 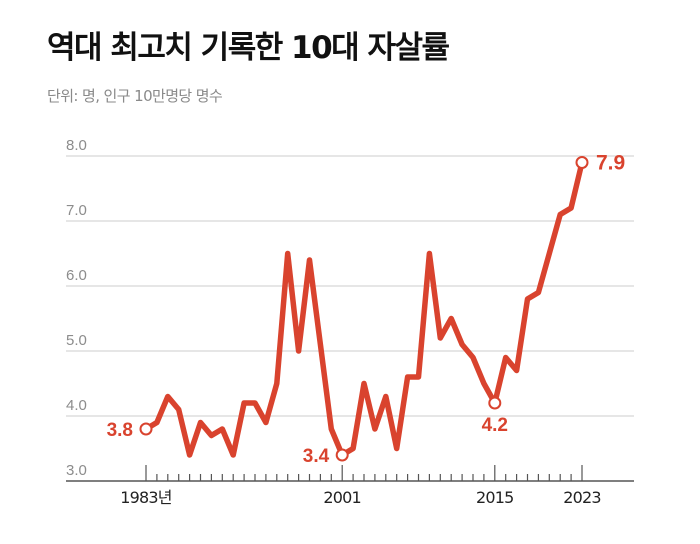 What do you see at coordinates (76, 470) in the screenshot?
I see `y-tick-label: 3.0` at bounding box center [76, 470].